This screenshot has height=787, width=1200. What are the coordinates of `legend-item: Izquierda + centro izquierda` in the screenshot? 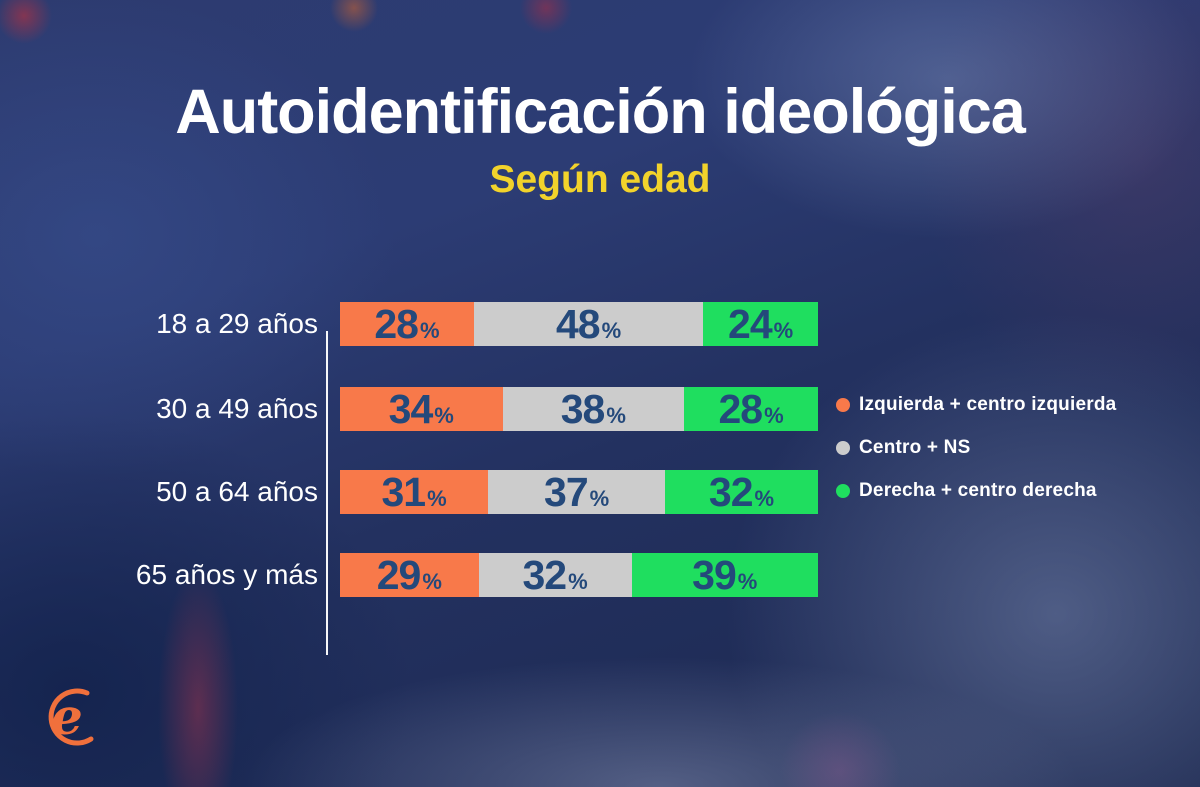 It's located at (976, 405).